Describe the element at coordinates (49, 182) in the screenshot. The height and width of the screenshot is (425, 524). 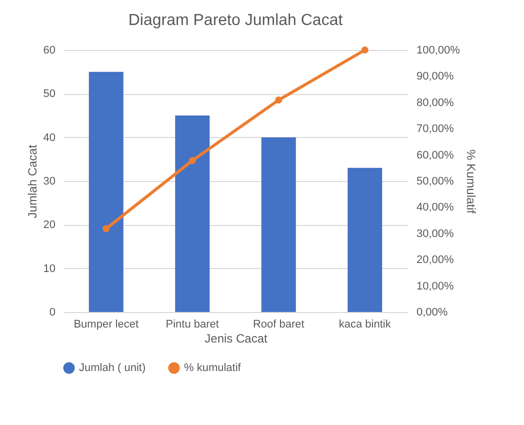
I see `y-tick-label: 30` at that location.